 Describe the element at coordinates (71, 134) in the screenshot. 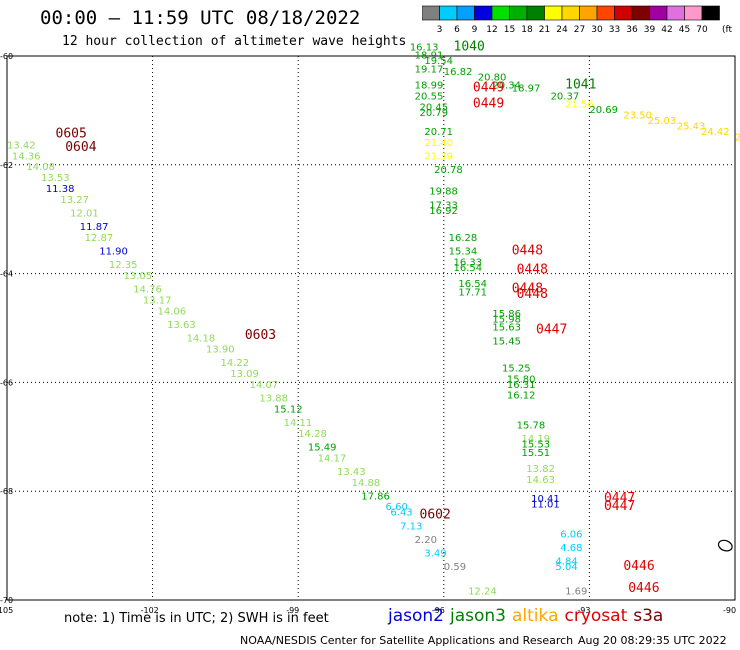

I see `pass-time-label: 0605` at that location.